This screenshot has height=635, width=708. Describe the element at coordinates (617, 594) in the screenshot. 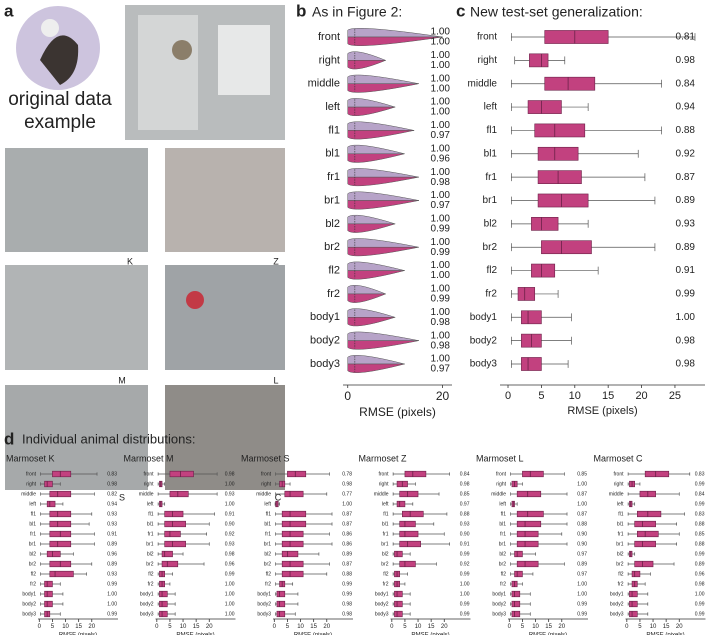

I see `y-tick-label: body1` at that location.